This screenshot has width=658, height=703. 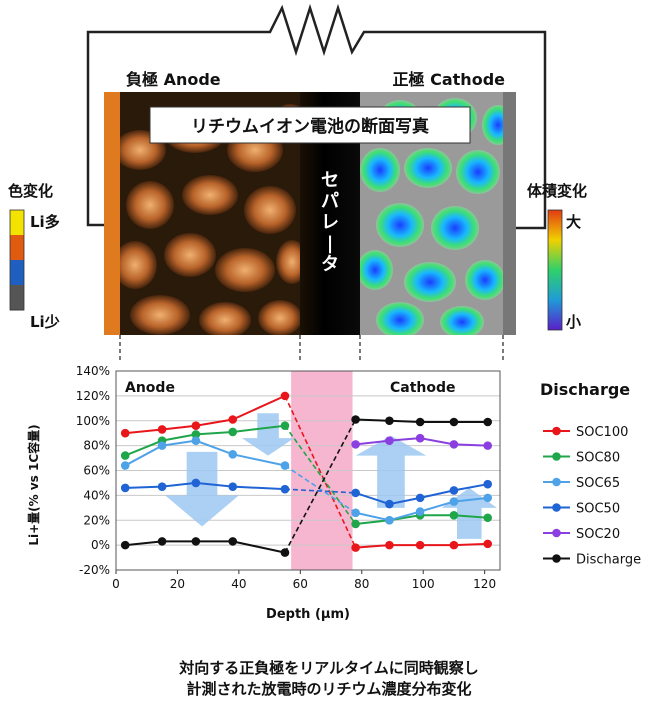 I want to click on left-color-scale, so click(x=17, y=260).